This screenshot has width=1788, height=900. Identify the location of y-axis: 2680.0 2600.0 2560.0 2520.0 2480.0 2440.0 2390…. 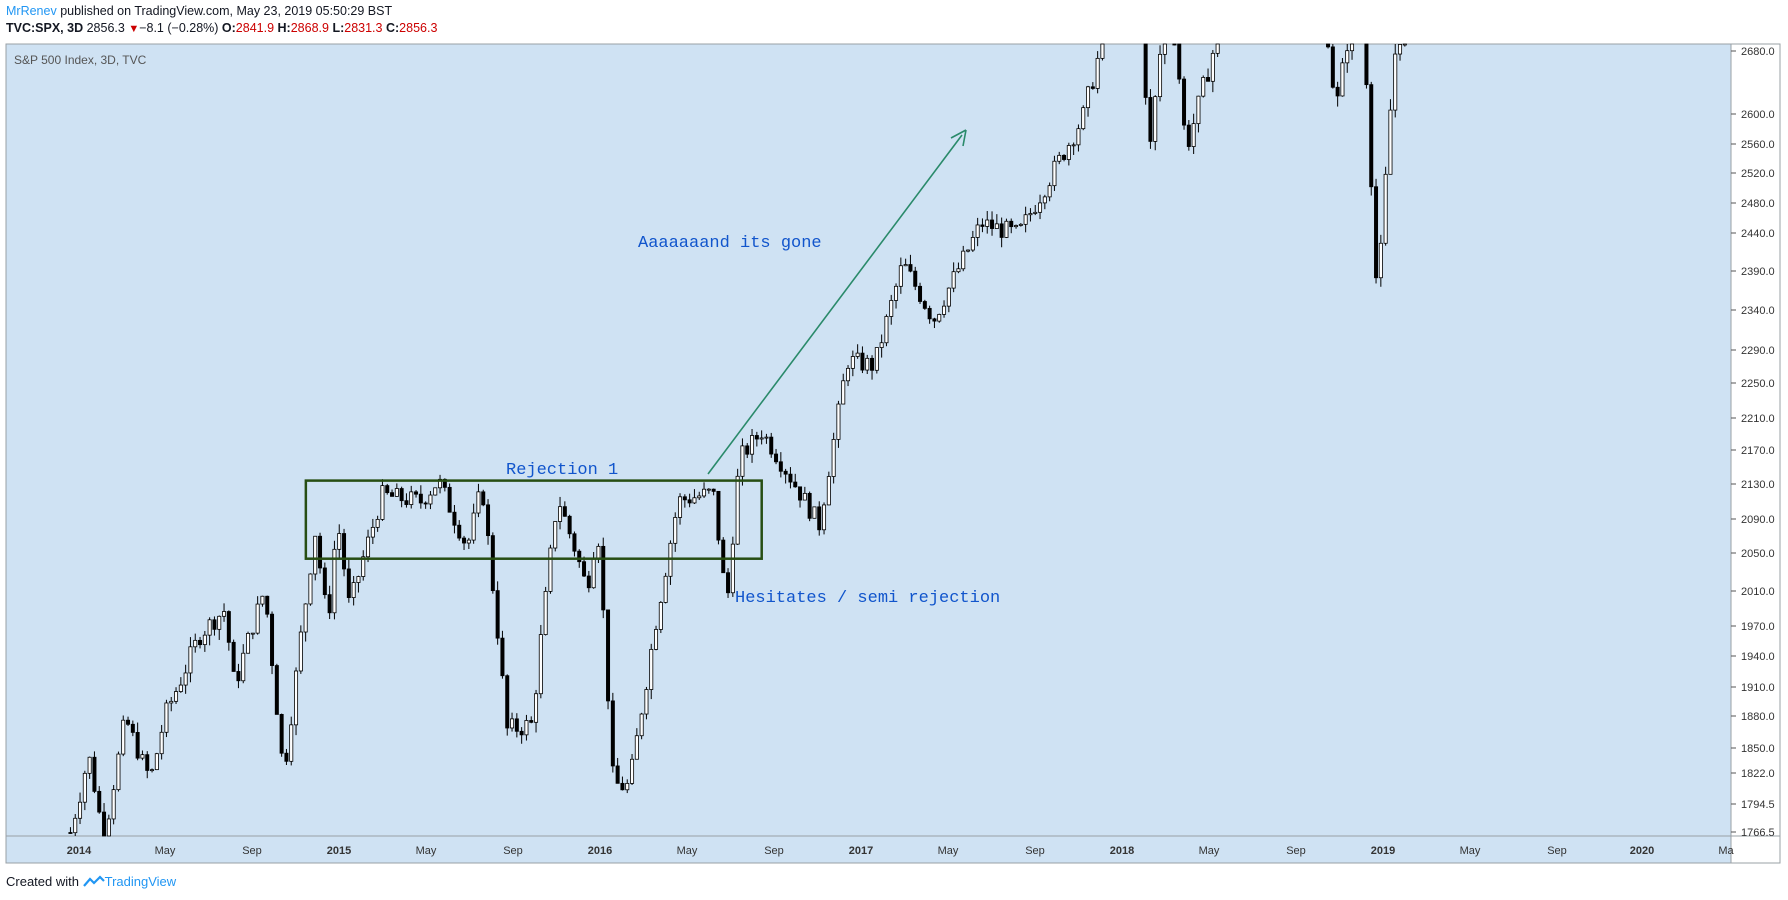
(1753, 442).